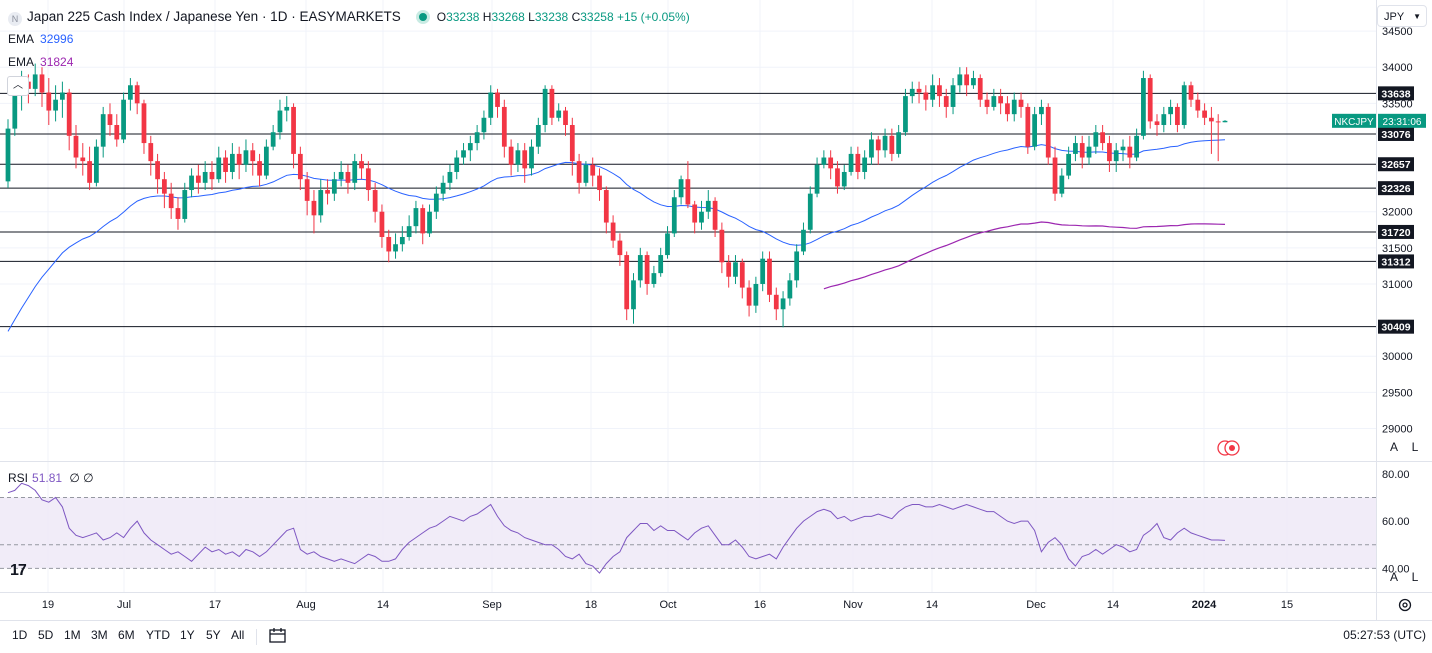 This screenshot has height=653, width=1432. Describe the element at coordinates (1405, 605) in the screenshot. I see `settings-icon` at that location.